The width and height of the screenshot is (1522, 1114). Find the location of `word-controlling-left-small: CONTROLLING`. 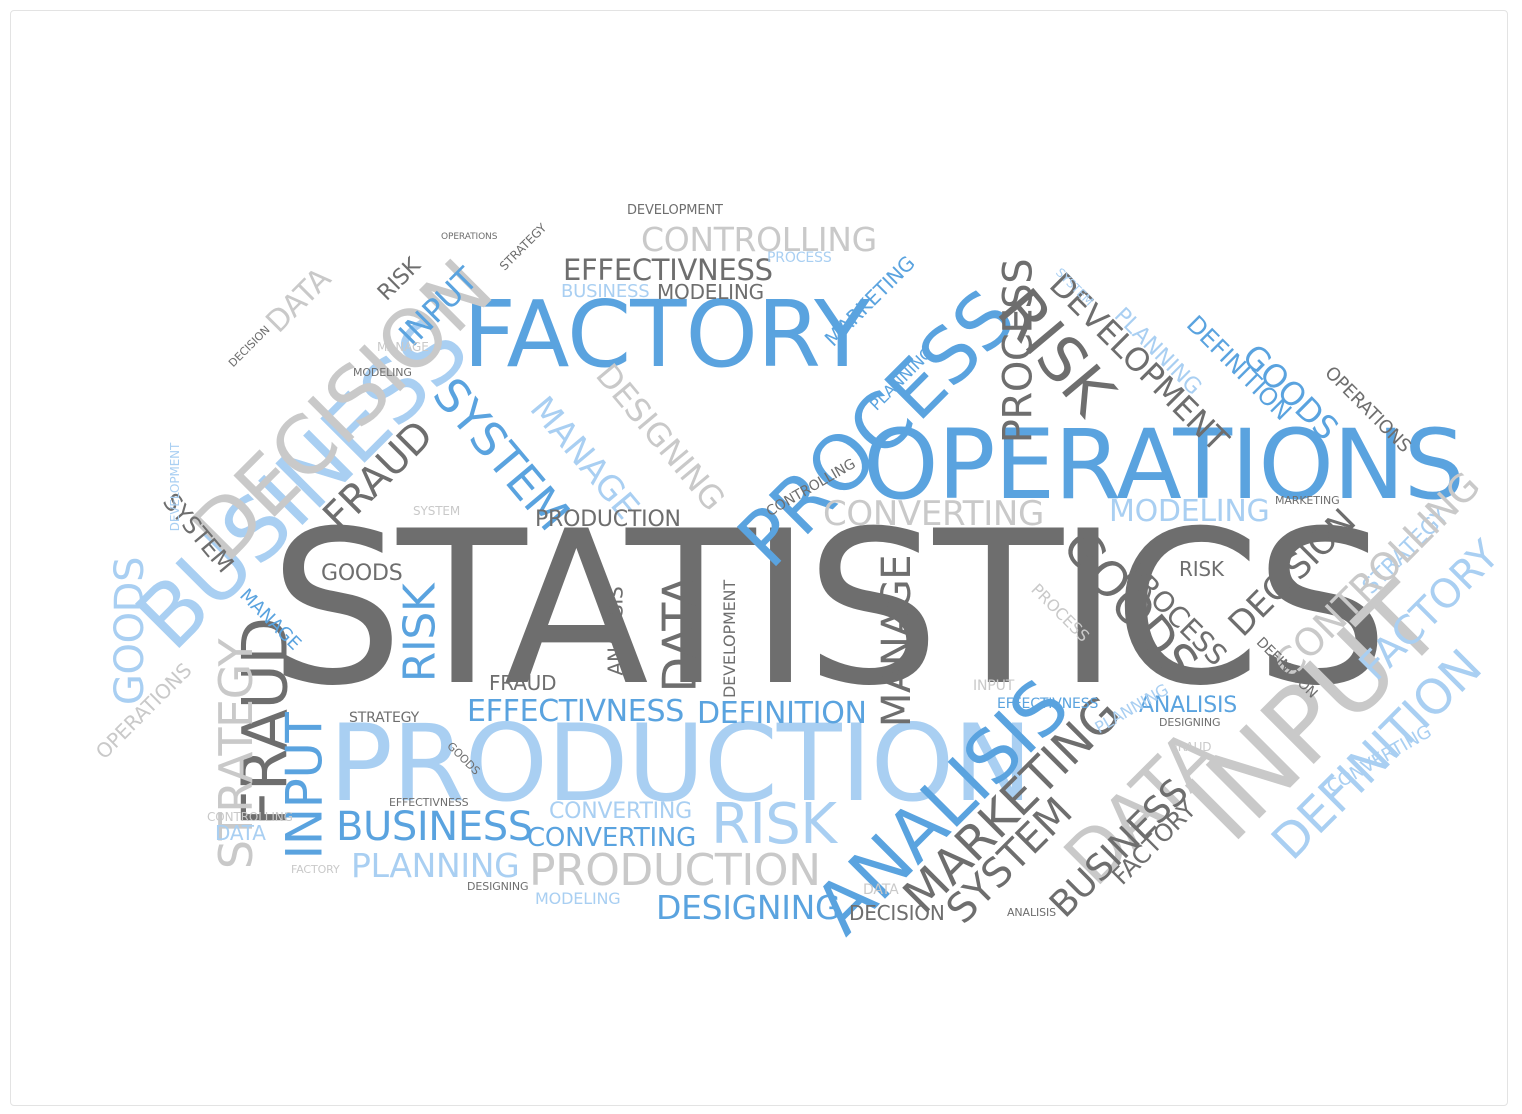

word-controlling-left-small: CONTROLLING is located at coordinates (250, 817).